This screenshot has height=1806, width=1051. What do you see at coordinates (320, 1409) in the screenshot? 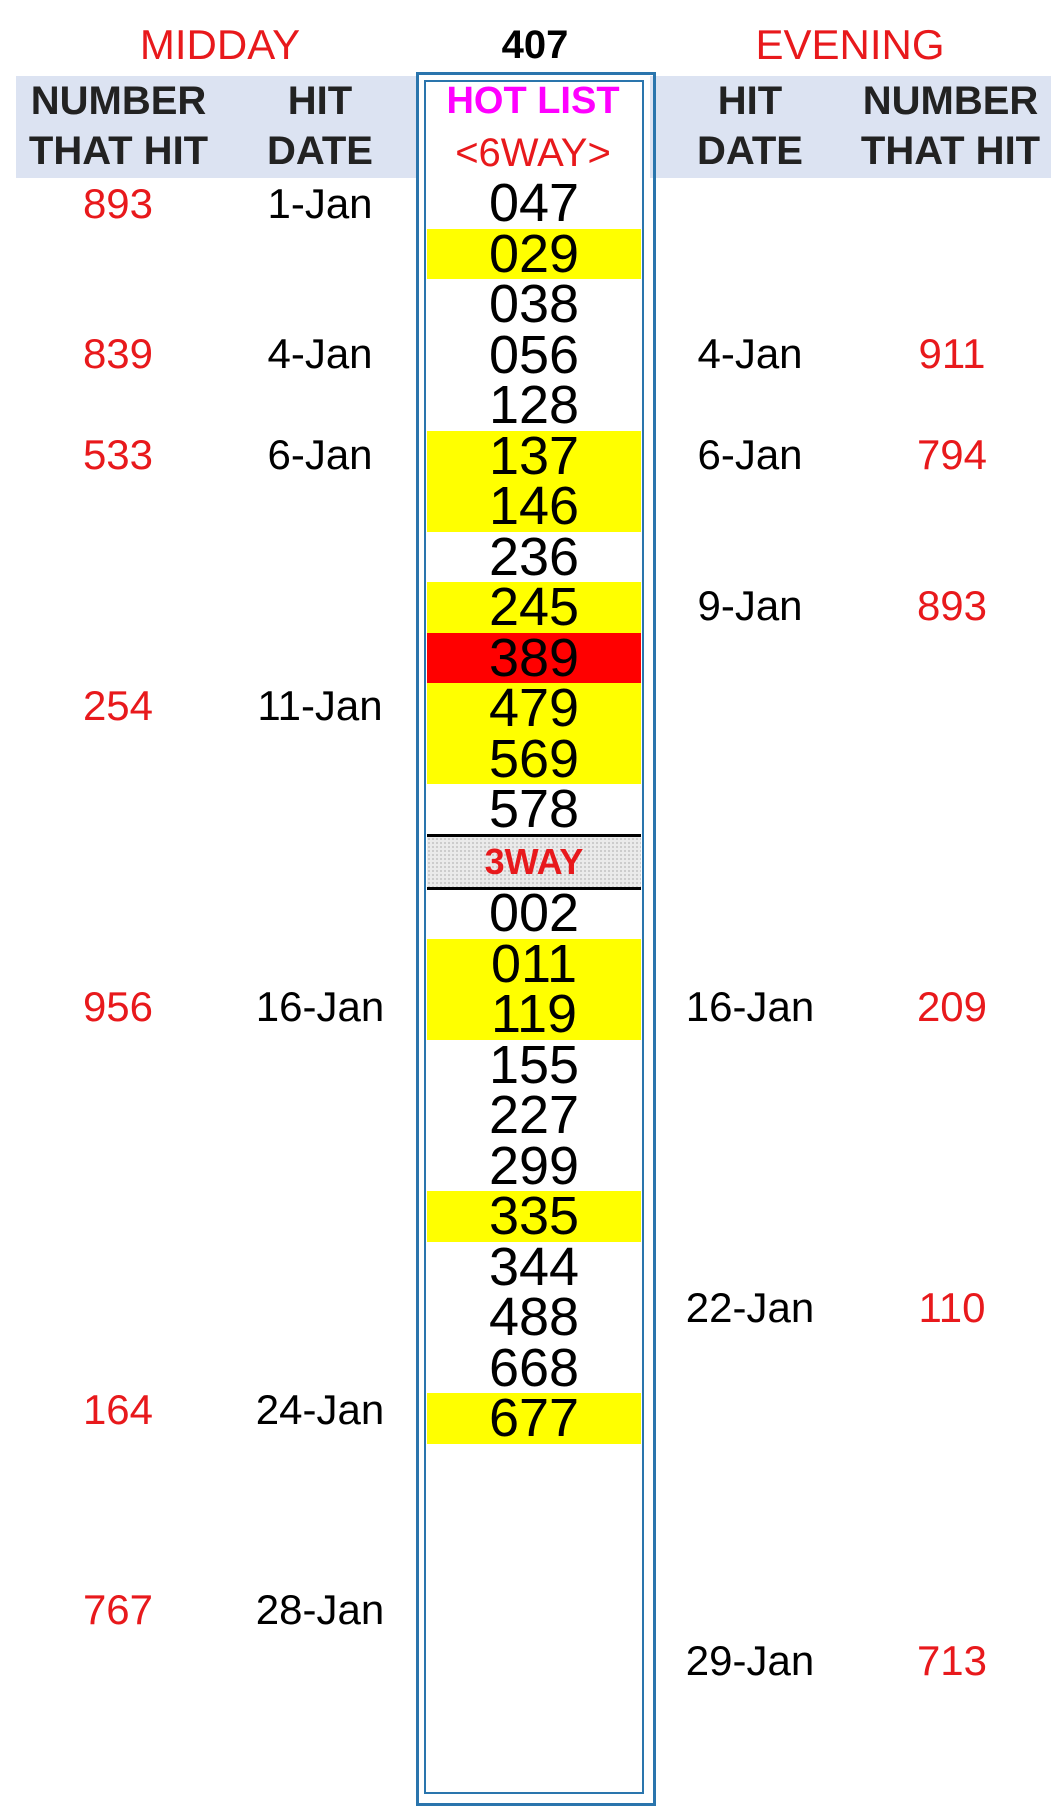
I see `hit-date: 24-Jan` at bounding box center [320, 1409].